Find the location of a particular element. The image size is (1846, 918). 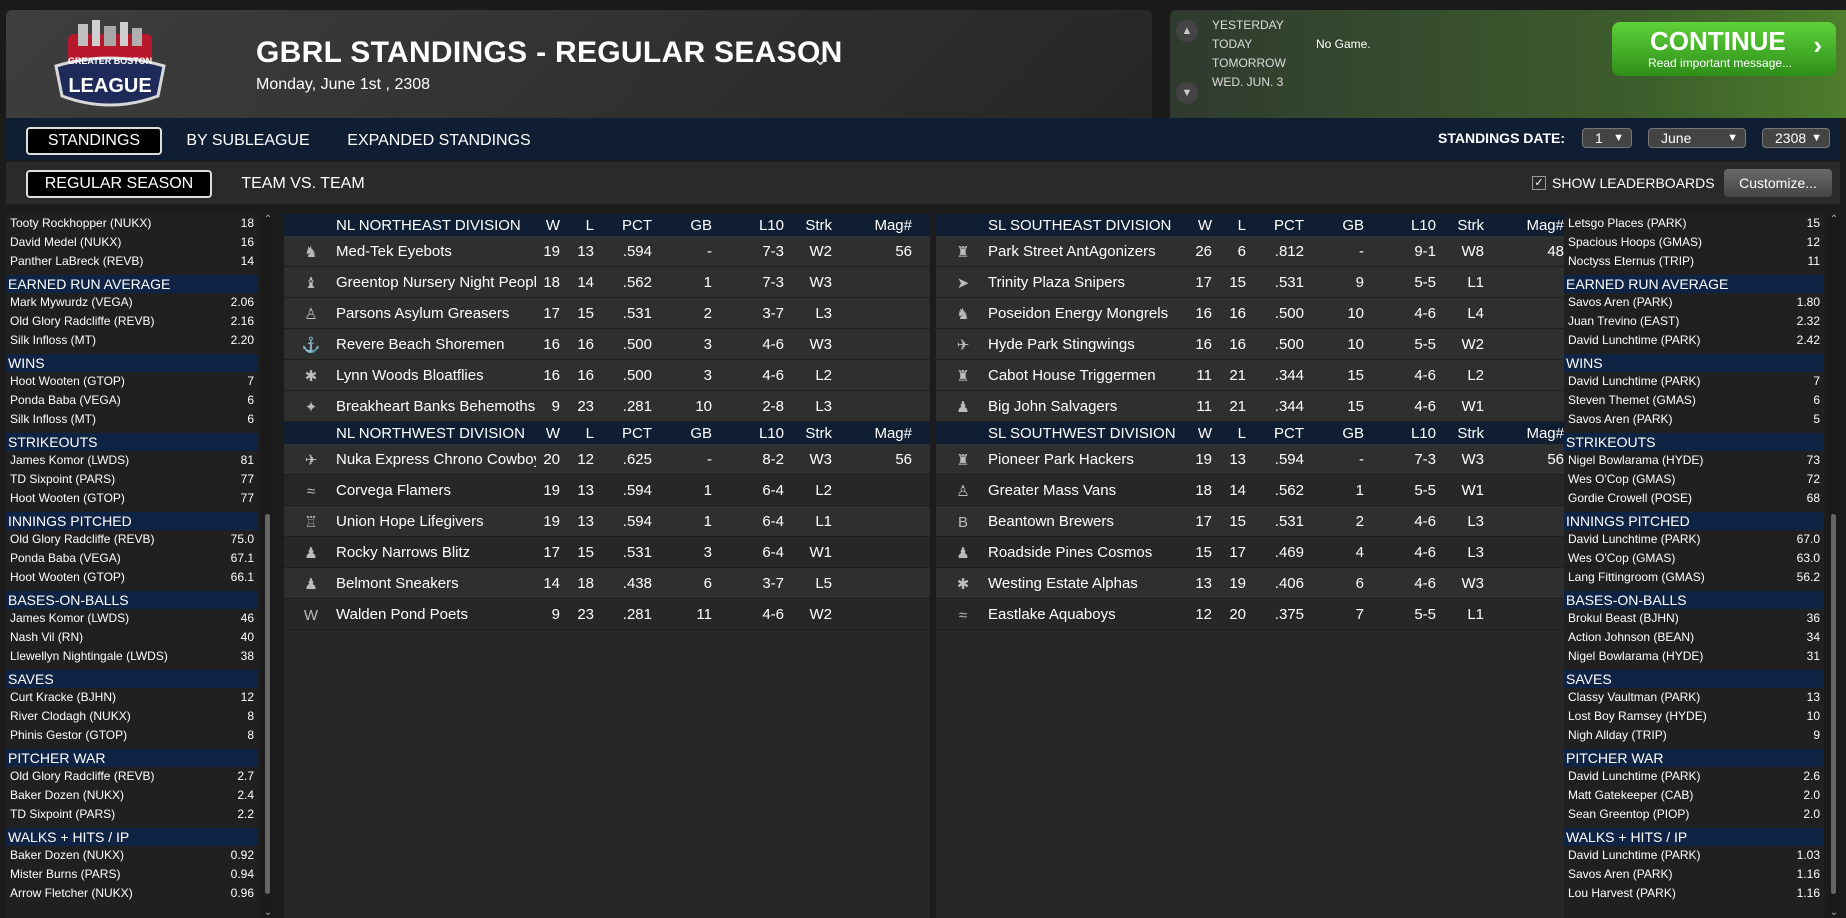

leaderboard-row: TD Sixpoint (PARS) 2.2 is located at coordinates (132, 814).